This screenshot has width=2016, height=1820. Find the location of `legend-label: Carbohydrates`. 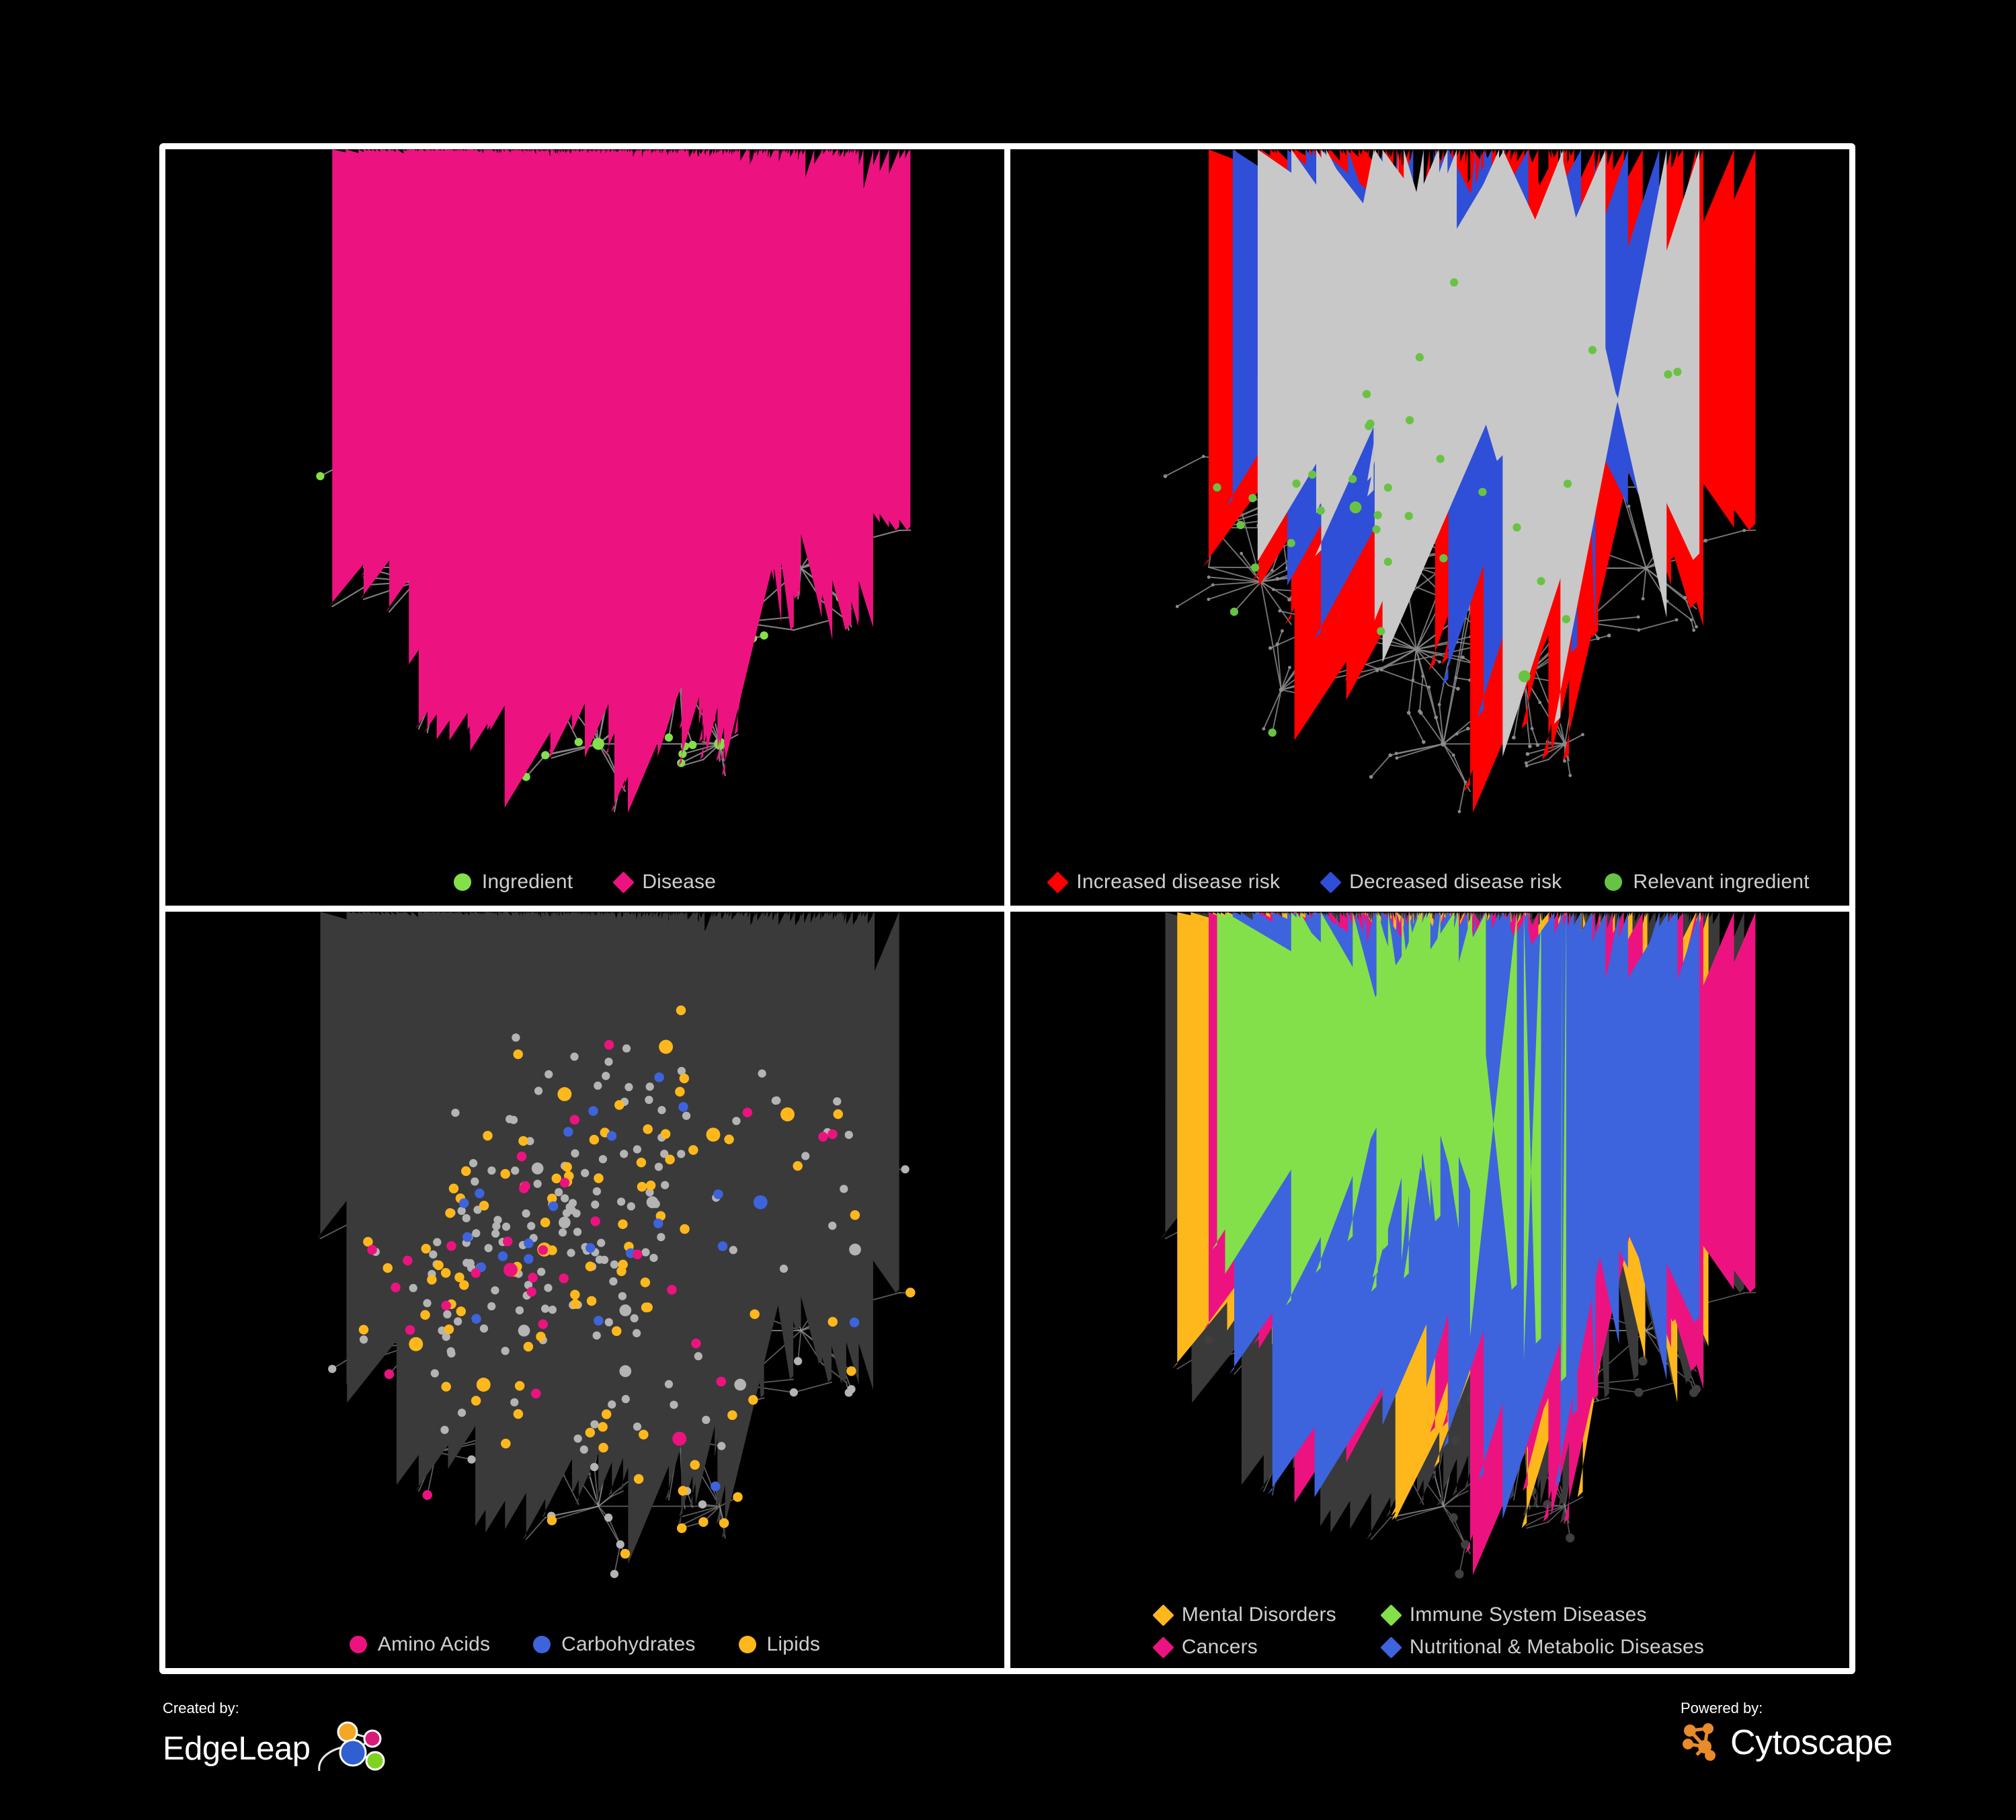

legend-label: Carbohydrates is located at coordinates (628, 1644).